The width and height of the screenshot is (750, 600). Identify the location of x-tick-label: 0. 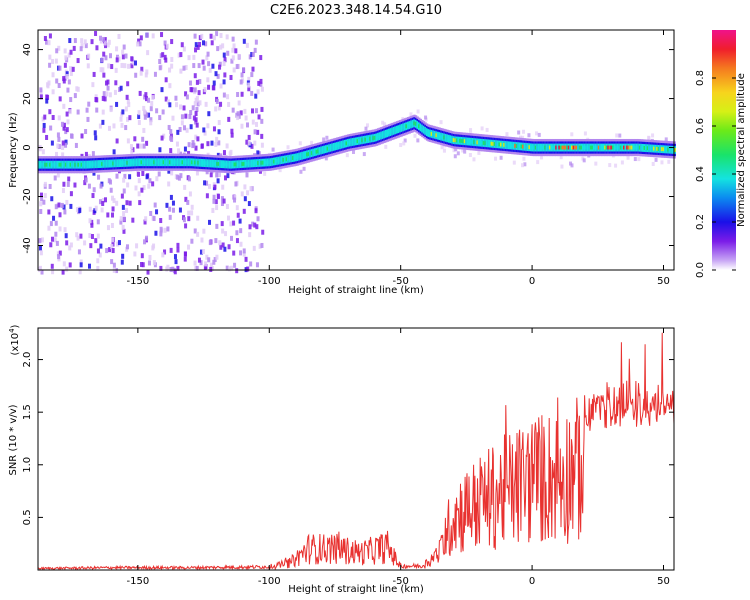
(532, 281).